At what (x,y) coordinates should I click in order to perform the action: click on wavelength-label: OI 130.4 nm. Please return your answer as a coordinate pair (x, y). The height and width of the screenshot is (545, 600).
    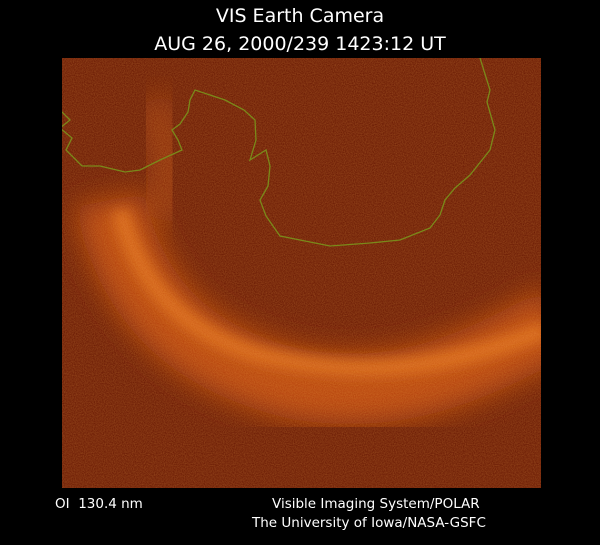
    Looking at the image, I should click on (99, 504).